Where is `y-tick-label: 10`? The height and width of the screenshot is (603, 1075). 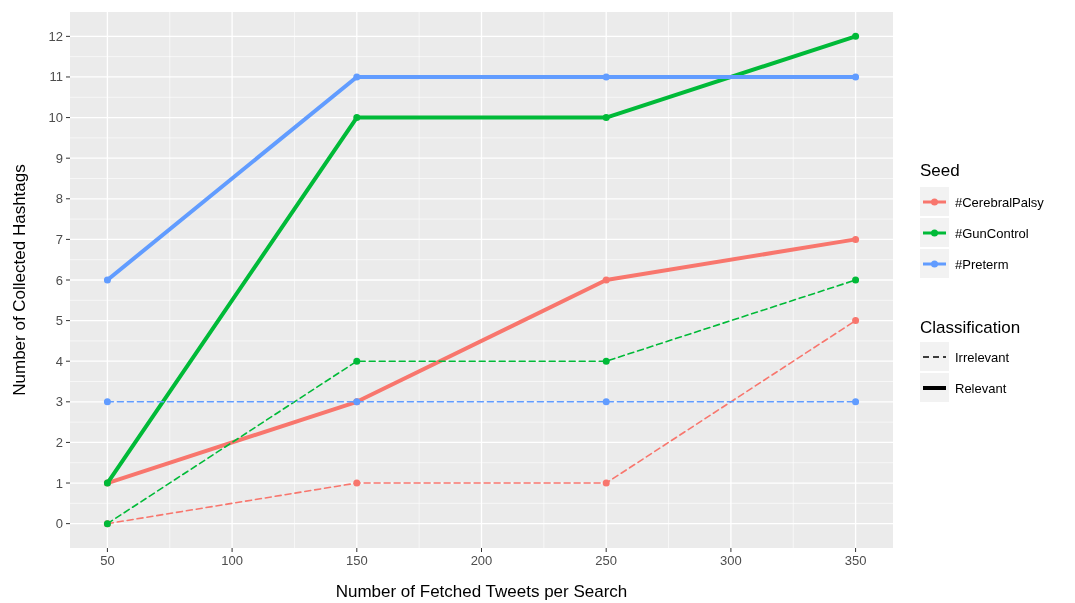 y-tick-label: 10 is located at coordinates (55, 118).